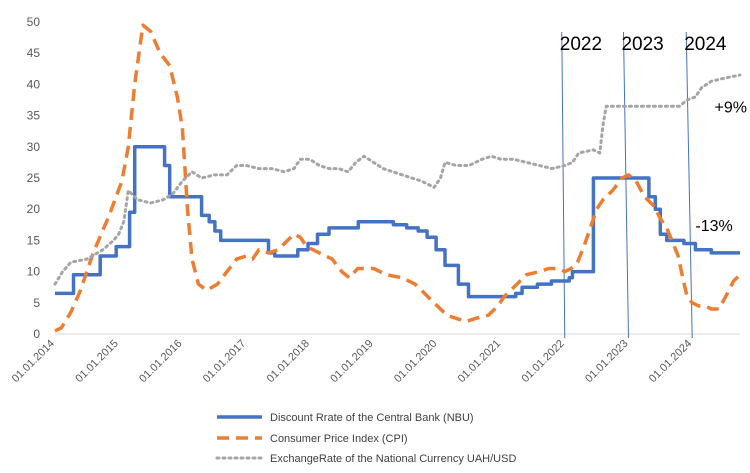 This screenshot has width=750, height=473. I want to click on y-tick-label: 40, so click(34, 84).